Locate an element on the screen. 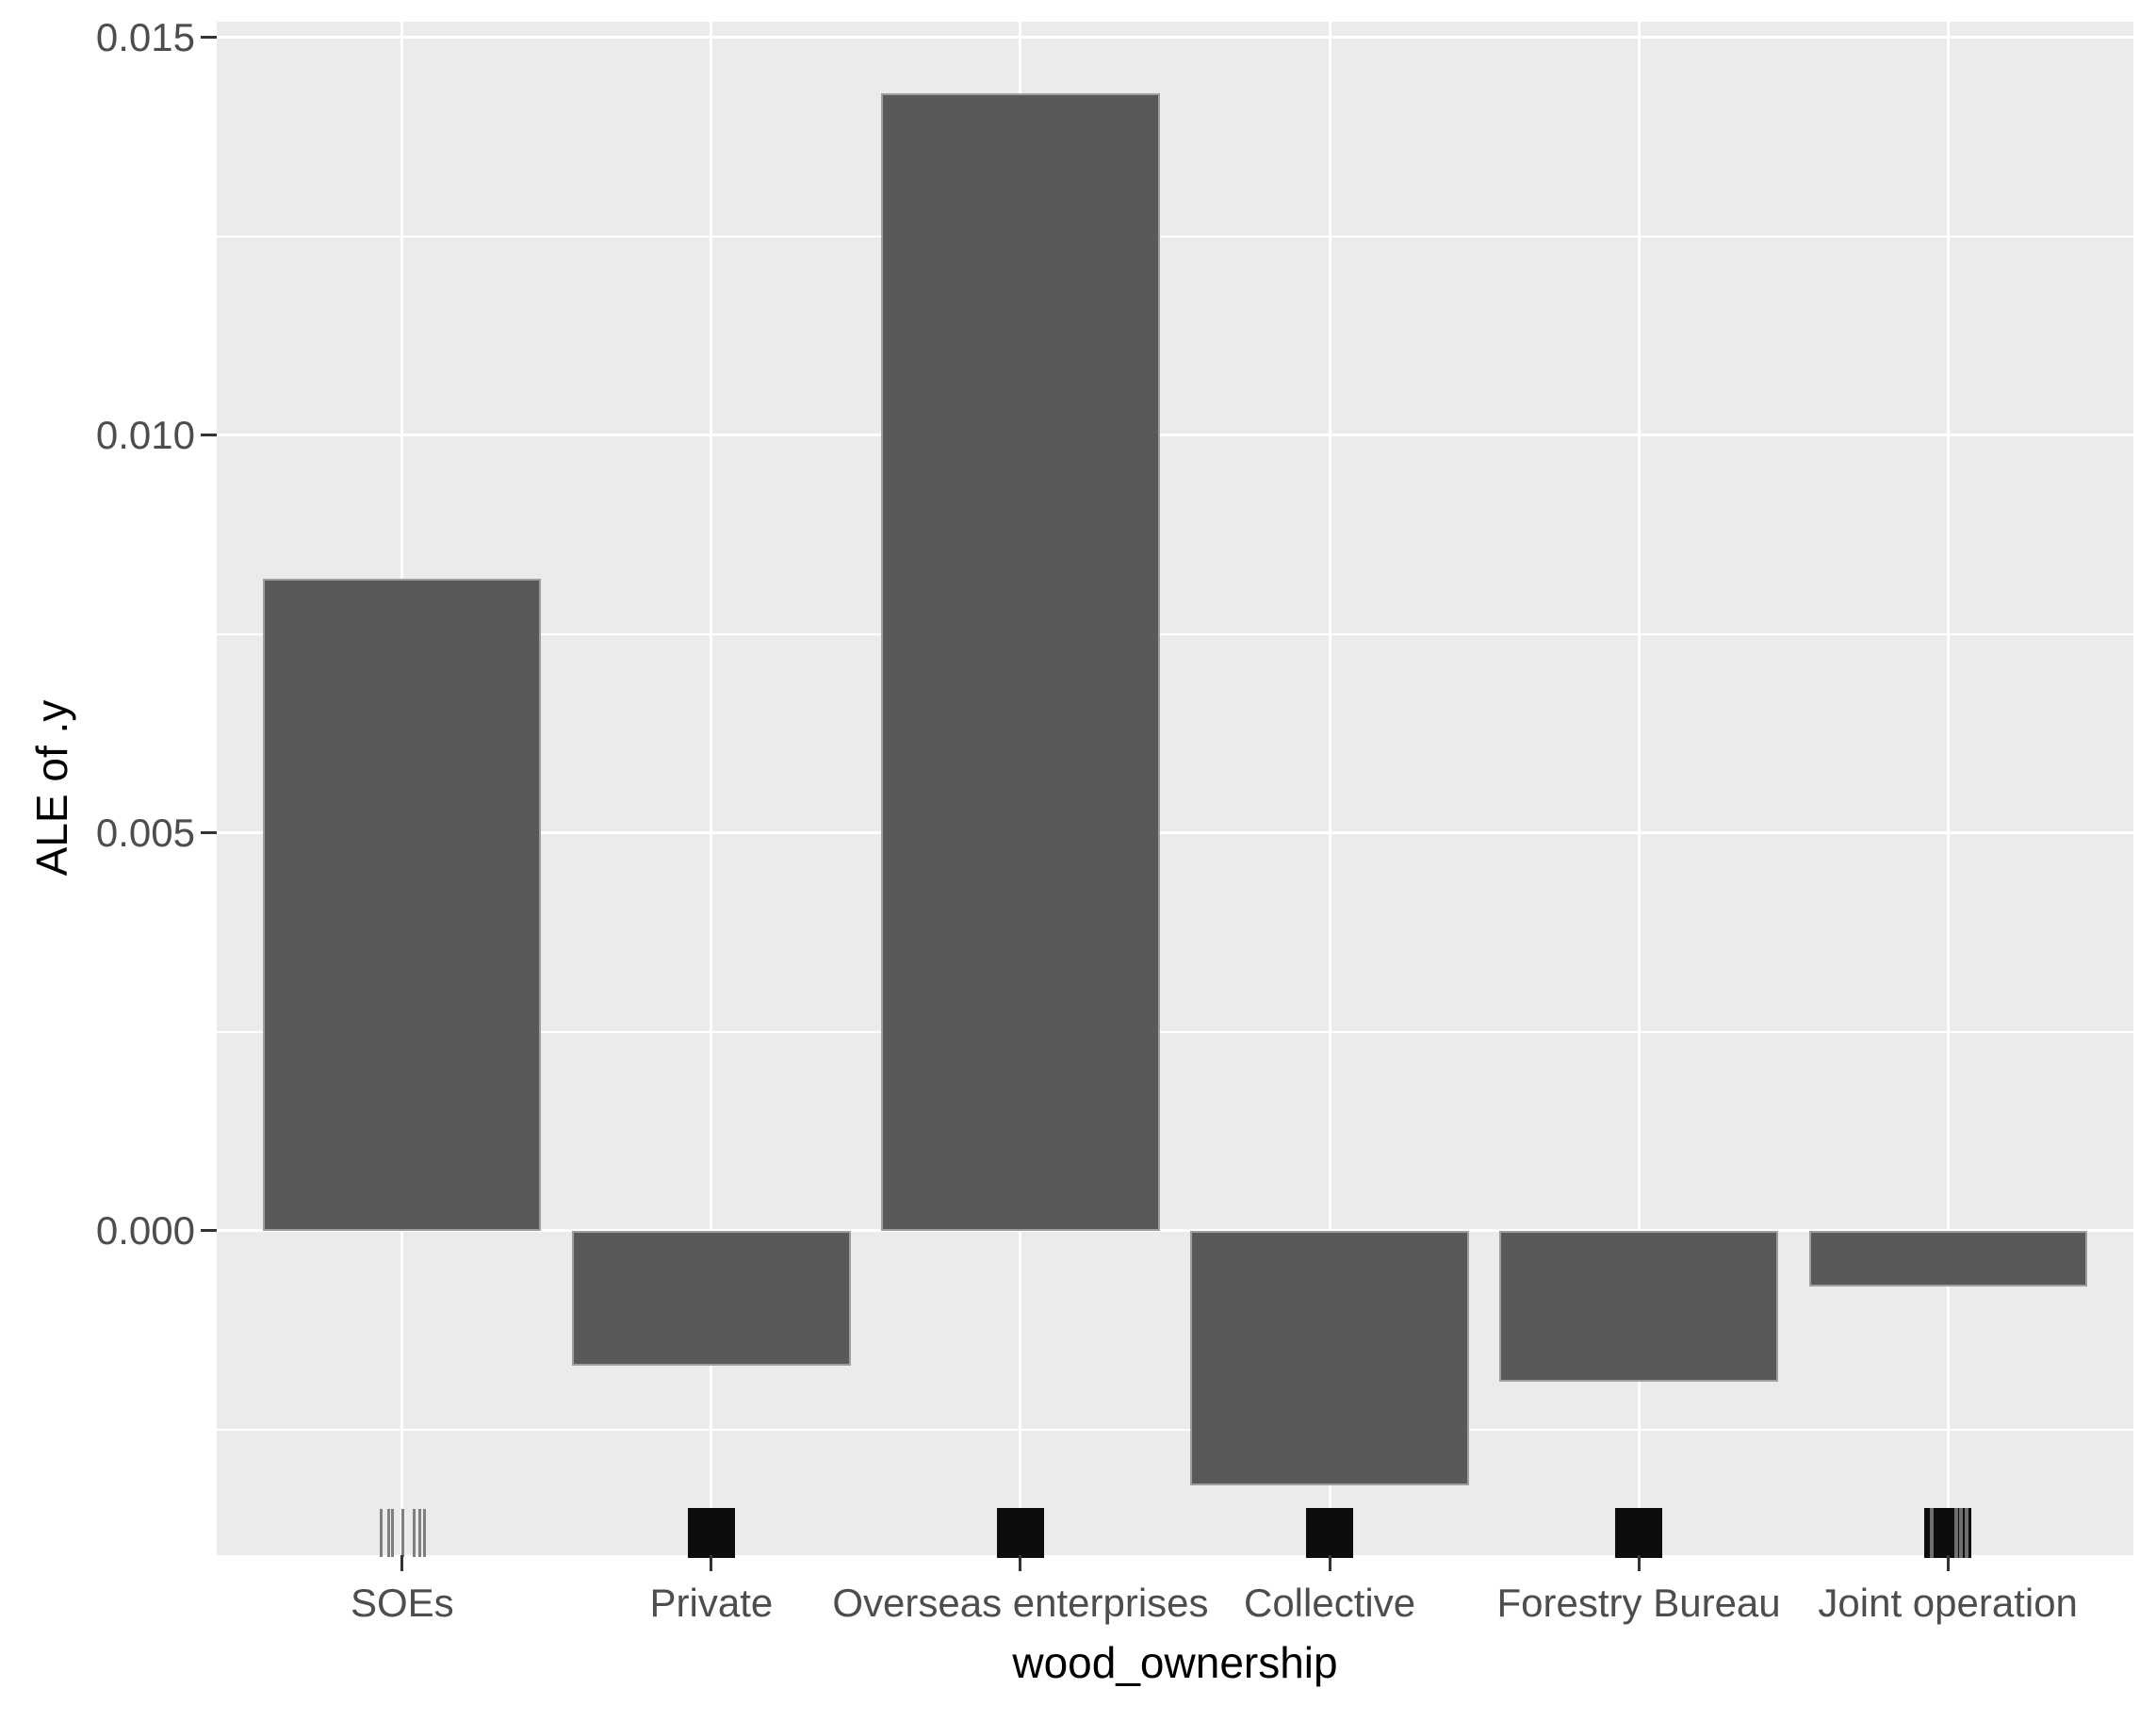 The width and height of the screenshot is (2156, 1721). x-tick-label: Overseas enterprises is located at coordinates (1020, 1603).